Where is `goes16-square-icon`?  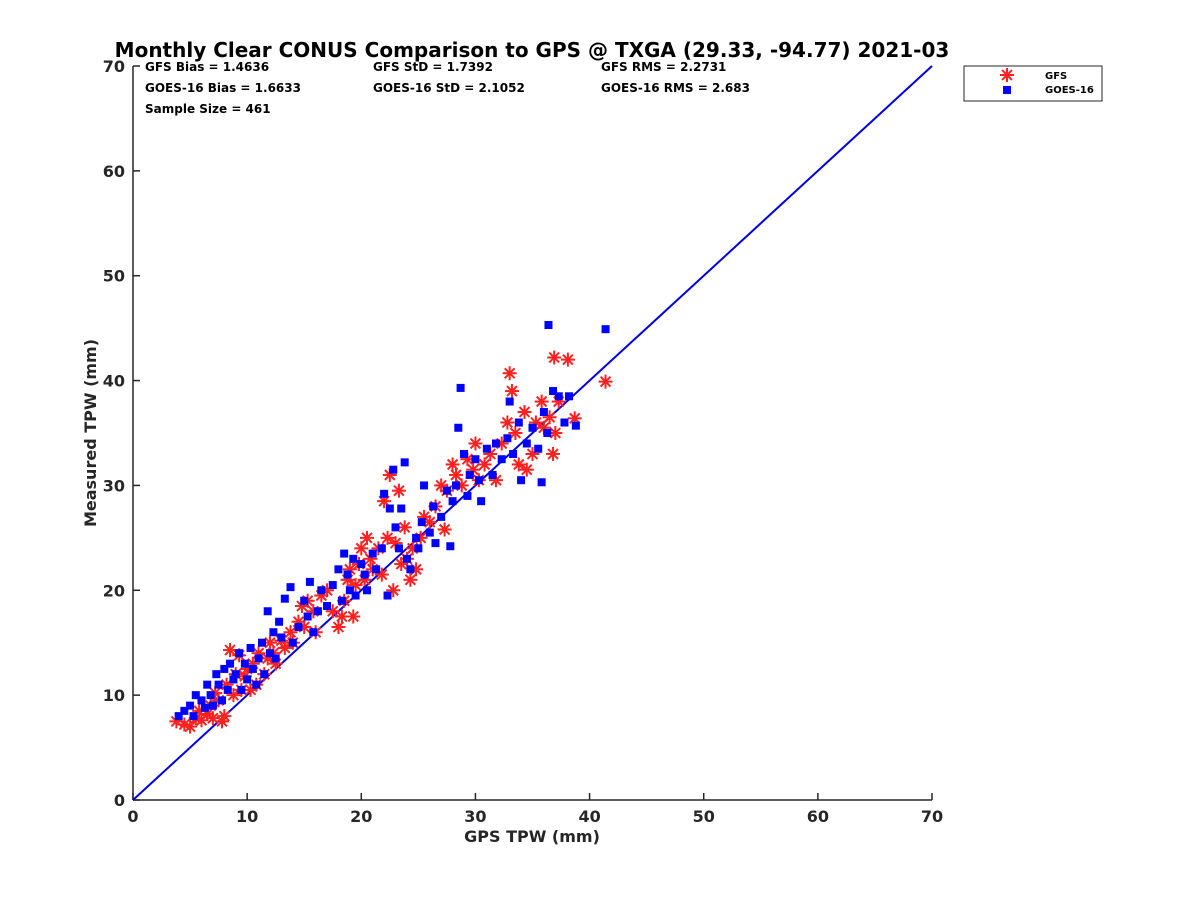
goes16-square-icon is located at coordinates (1007, 90).